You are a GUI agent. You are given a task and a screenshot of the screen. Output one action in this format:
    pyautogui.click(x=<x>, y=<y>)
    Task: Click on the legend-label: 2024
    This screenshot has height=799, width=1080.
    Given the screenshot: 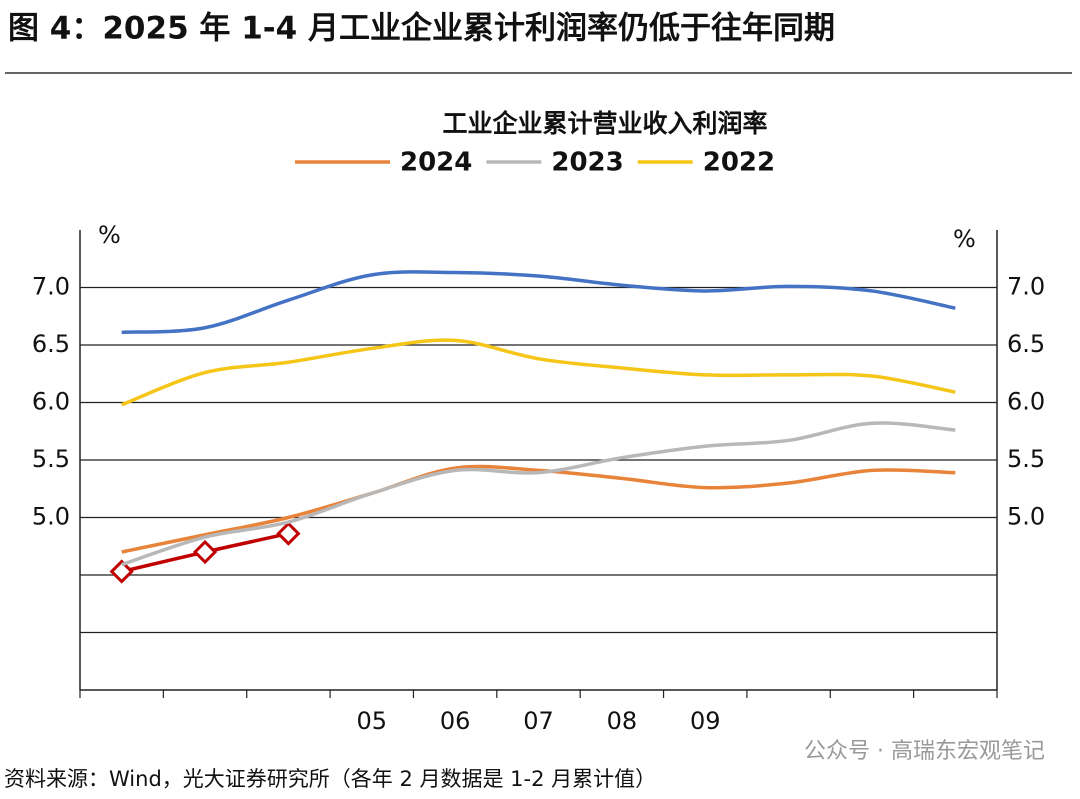 What is the action you would take?
    pyautogui.click(x=436, y=163)
    